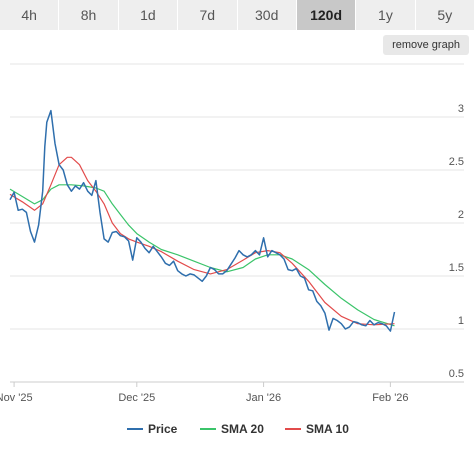 Image resolution: width=474 pixels, height=455 pixels. I want to click on y-tick-label: 1.5, so click(456, 268).